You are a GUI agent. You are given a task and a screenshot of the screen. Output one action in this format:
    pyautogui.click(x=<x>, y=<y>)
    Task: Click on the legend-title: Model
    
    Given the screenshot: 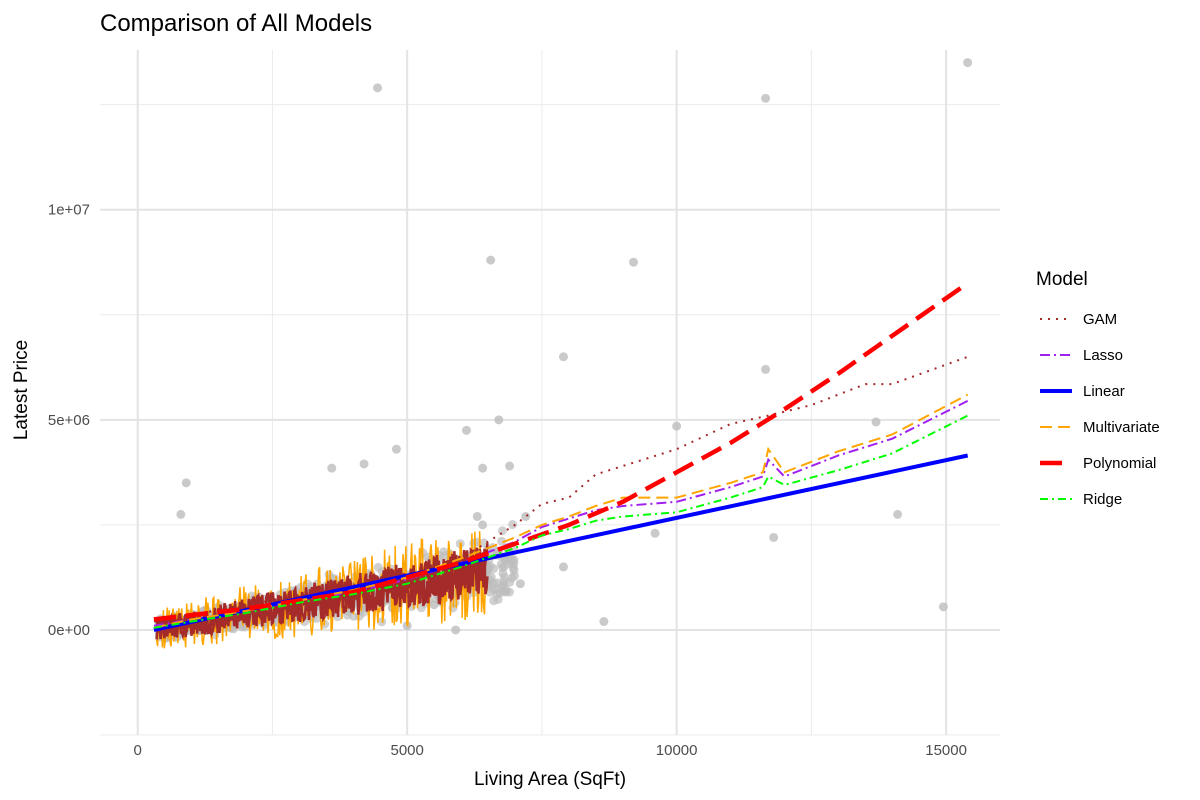 What is the action you would take?
    pyautogui.click(x=1062, y=279)
    